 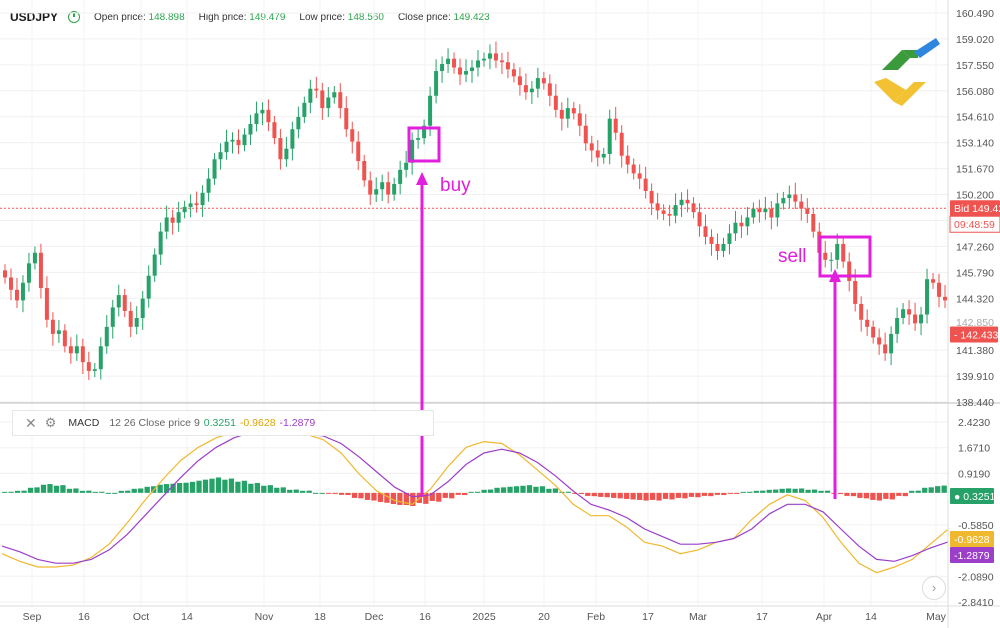 What do you see at coordinates (972, 556) in the screenshot?
I see `signal-badge-text: -1.2879` at bounding box center [972, 556].